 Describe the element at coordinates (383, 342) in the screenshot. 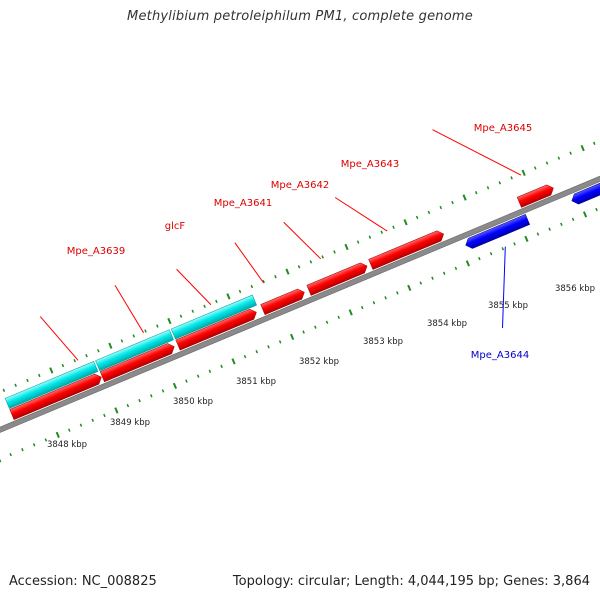

I see `scale-label: 3853 kbp` at that location.